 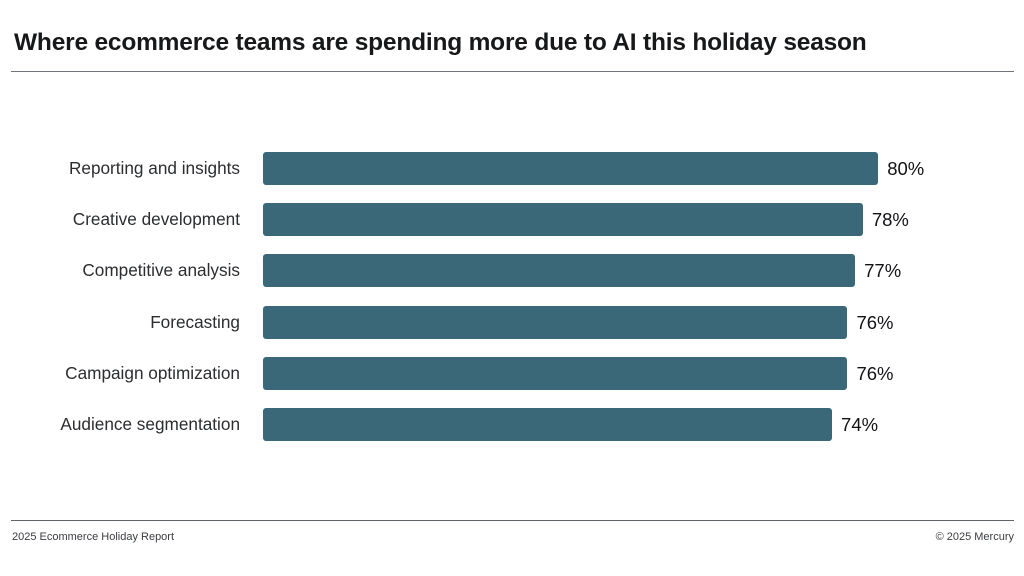 I want to click on bar-category-label: Reporting and insights, so click(x=154, y=168).